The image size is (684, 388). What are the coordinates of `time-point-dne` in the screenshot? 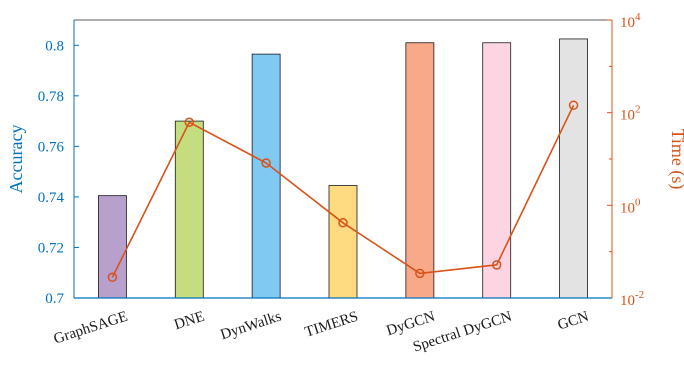 It's located at (189, 122).